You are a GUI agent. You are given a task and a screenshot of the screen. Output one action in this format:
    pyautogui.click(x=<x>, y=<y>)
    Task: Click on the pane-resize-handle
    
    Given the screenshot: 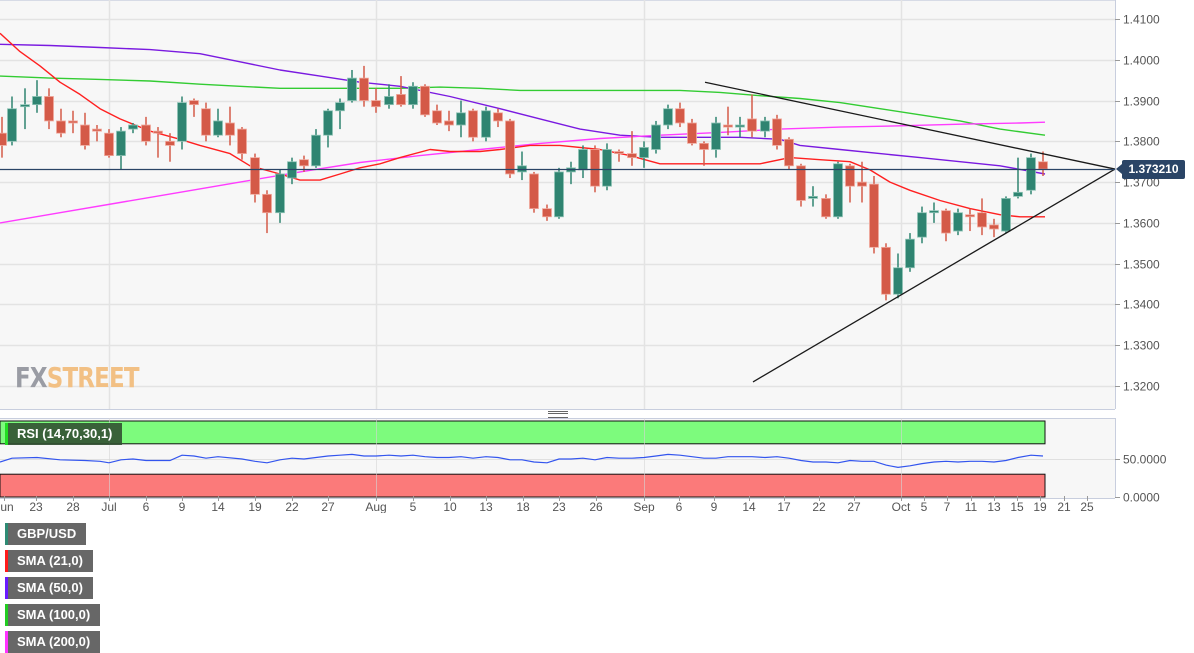 What is the action you would take?
    pyautogui.click(x=558, y=414)
    